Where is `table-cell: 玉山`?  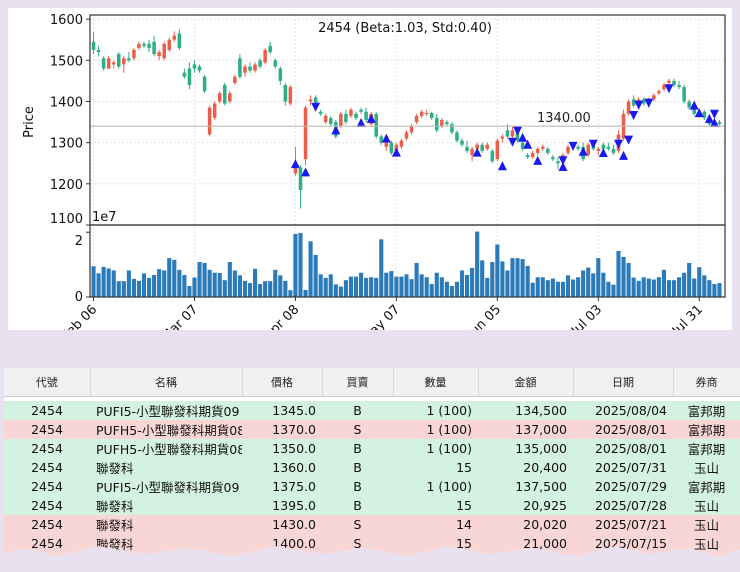 table-cell: 玉山 is located at coordinates (706, 543).